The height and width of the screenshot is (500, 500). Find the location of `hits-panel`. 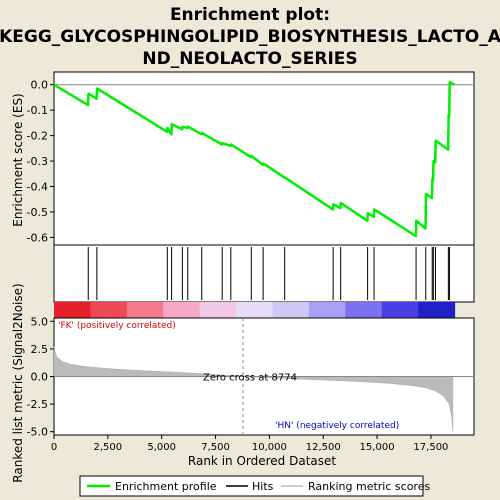

hits-panel is located at coordinates (264, 273).